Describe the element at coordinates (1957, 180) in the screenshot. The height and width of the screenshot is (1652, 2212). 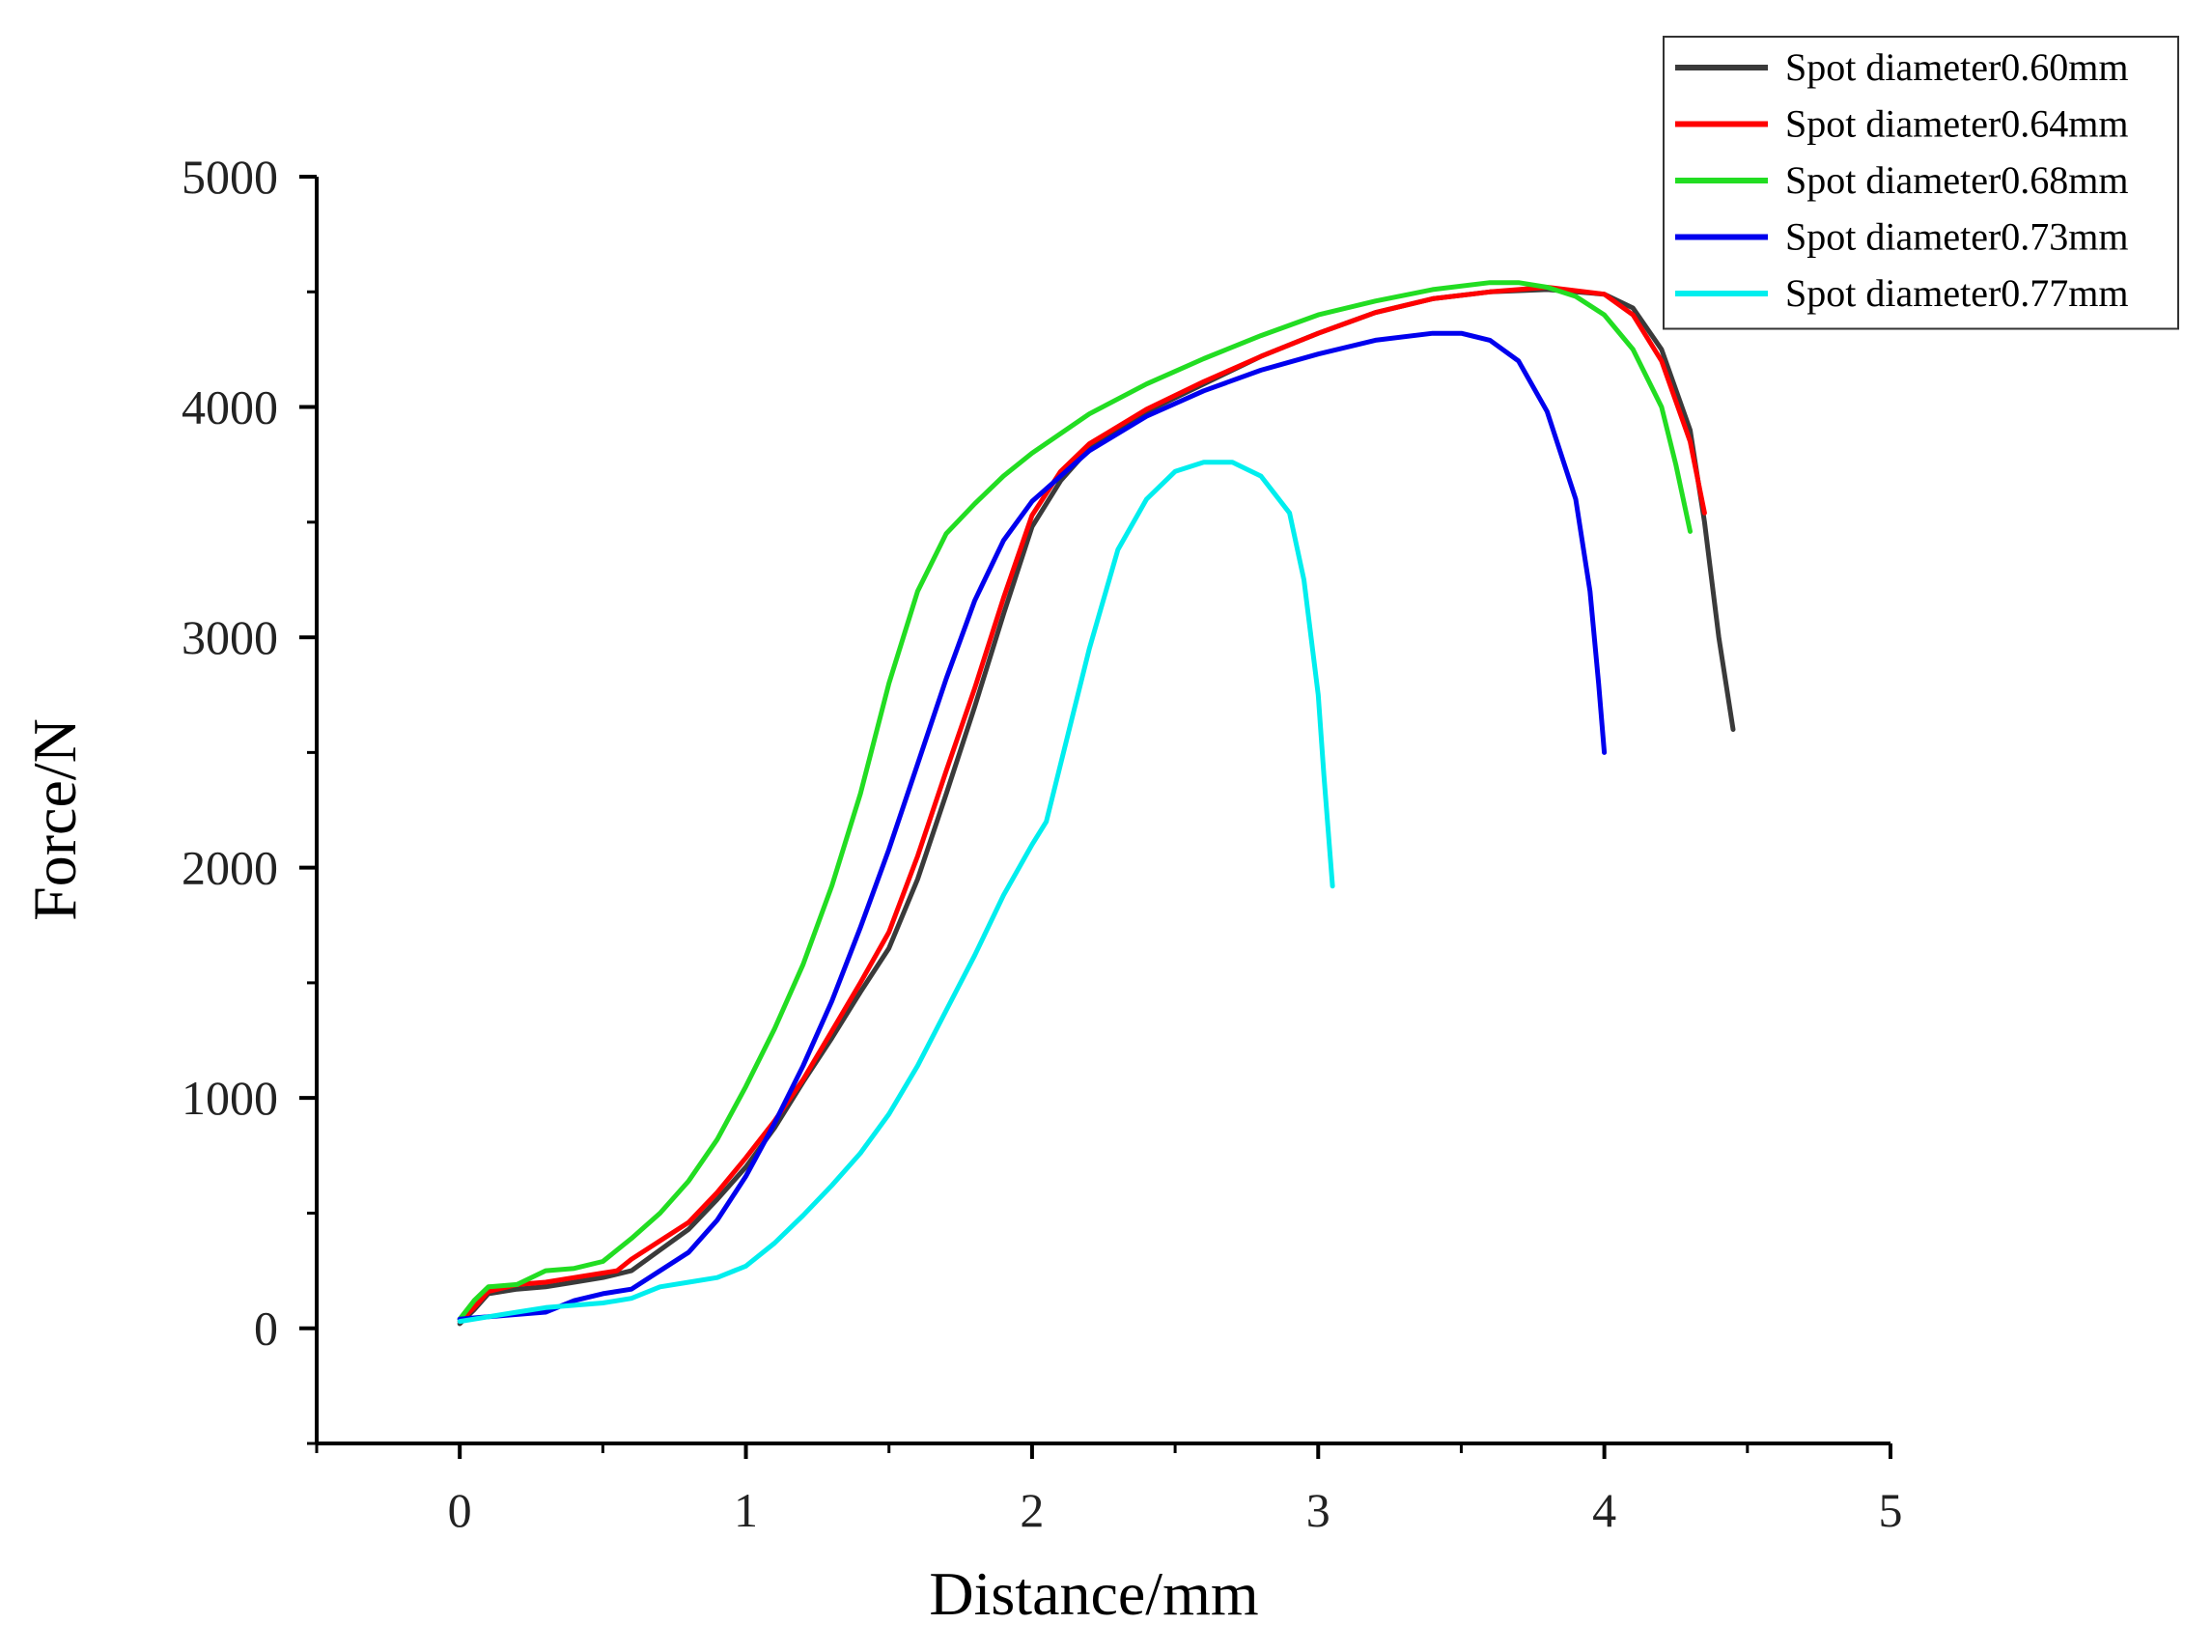
I see `legend-label: Spot diameter0.68mm` at that location.